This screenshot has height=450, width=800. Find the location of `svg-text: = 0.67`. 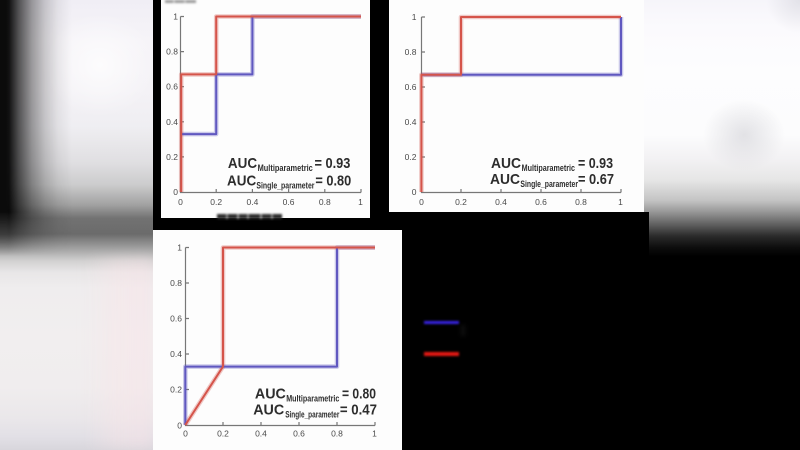

svg-text: = 0.67 is located at coordinates (596, 179).